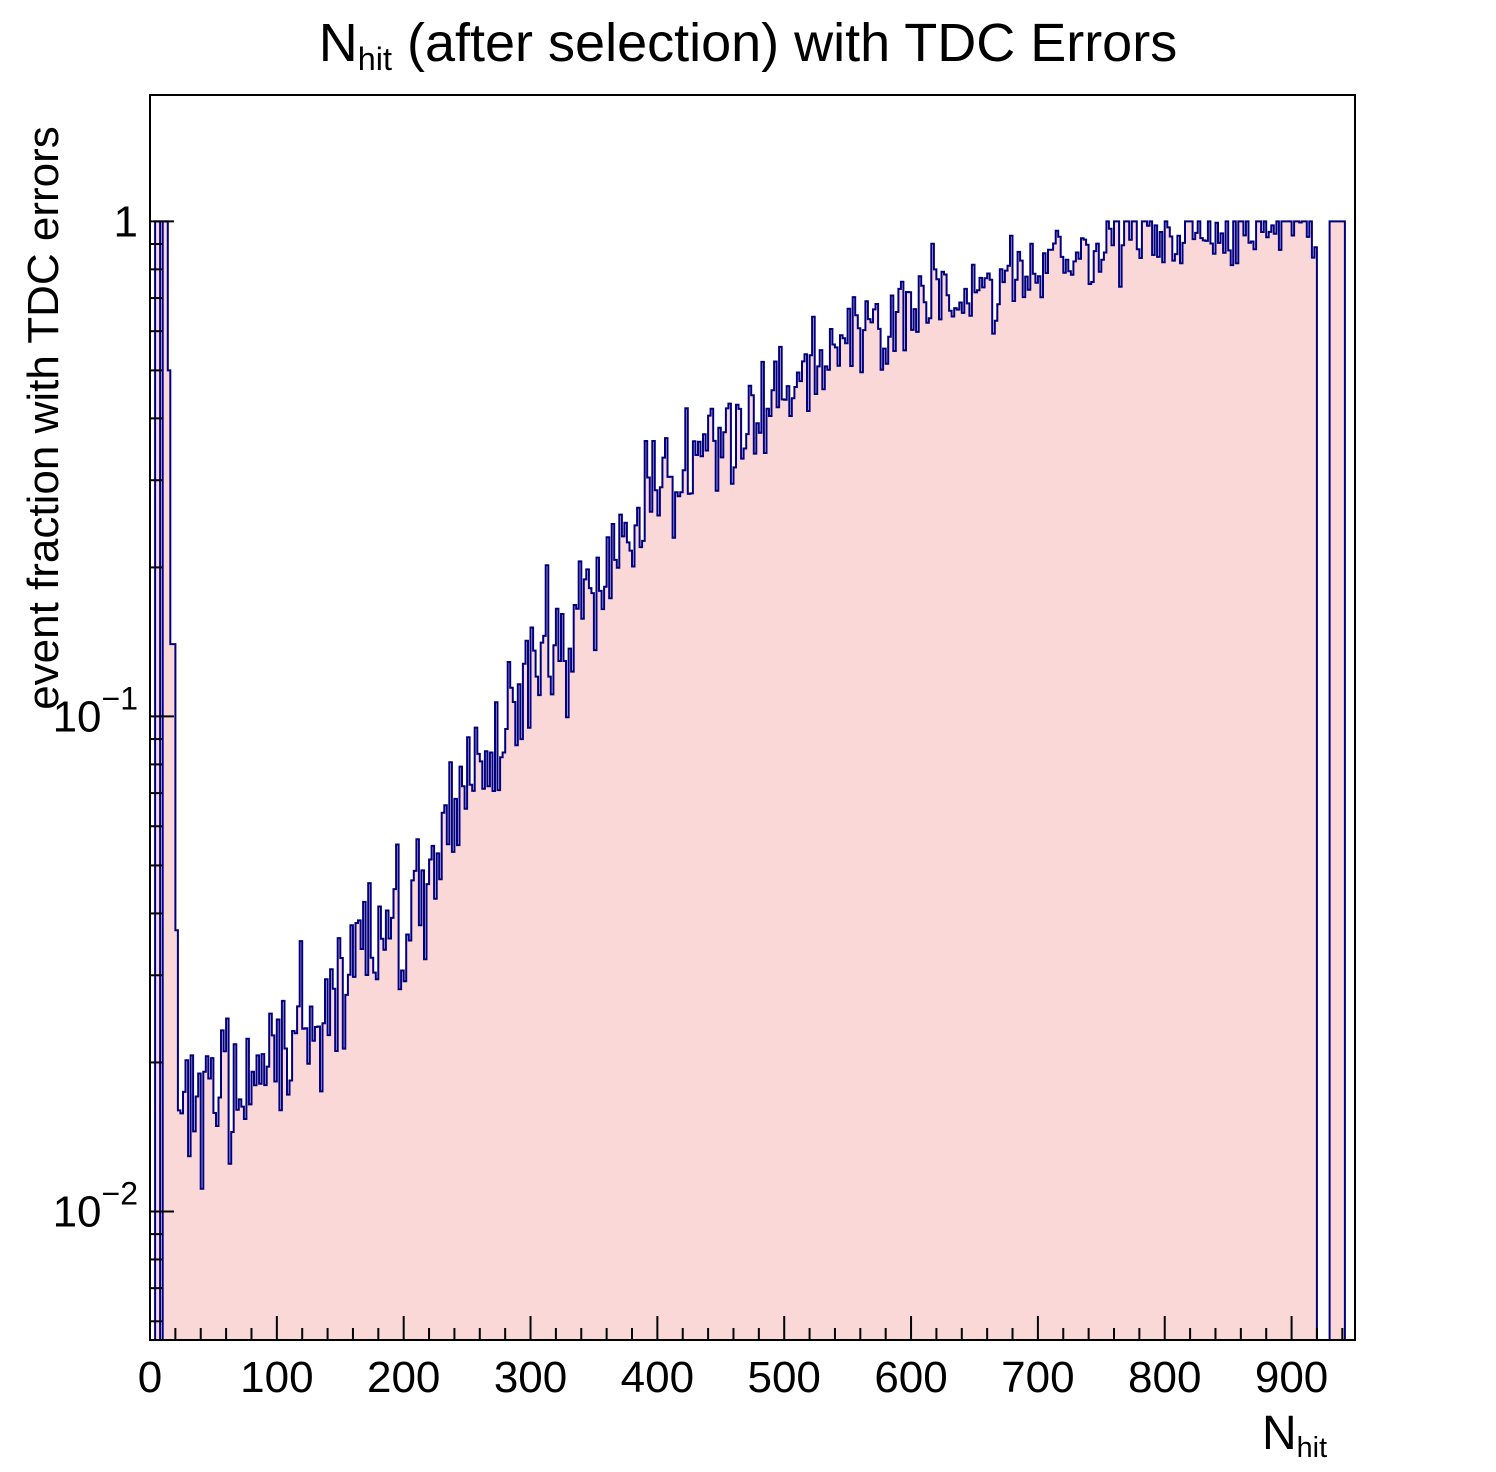  I want to click on x-axis-title: Nhit, so click(1294, 1435).